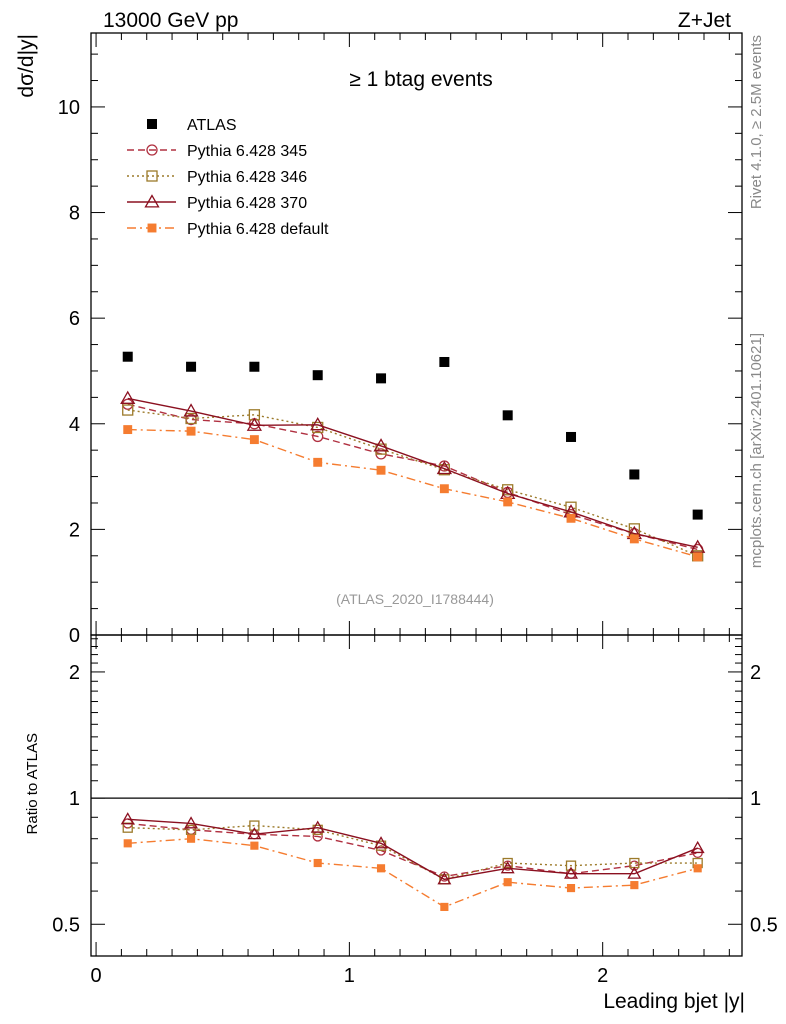  Describe the element at coordinates (756, 122) in the screenshot. I see `rivet-label: Rivet 4.1.0, ≥ 2.5M events` at that location.